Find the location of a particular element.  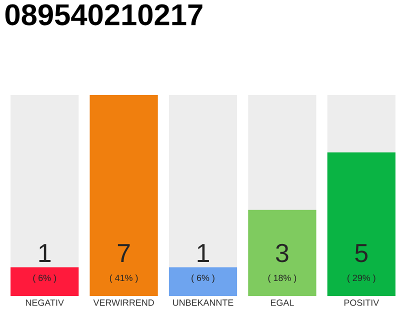

x-tick-label: EGAL is located at coordinates (282, 303).